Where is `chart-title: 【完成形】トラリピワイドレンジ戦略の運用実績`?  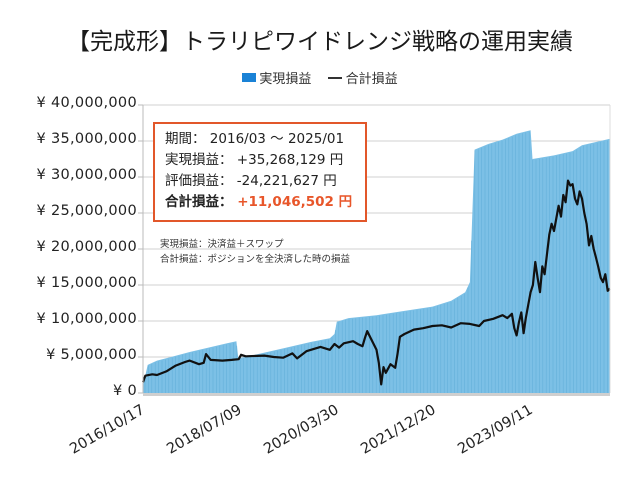
chart-title: 【完成形】トラリピワイドレンジ戦略の運用実績 is located at coordinates (320, 42).